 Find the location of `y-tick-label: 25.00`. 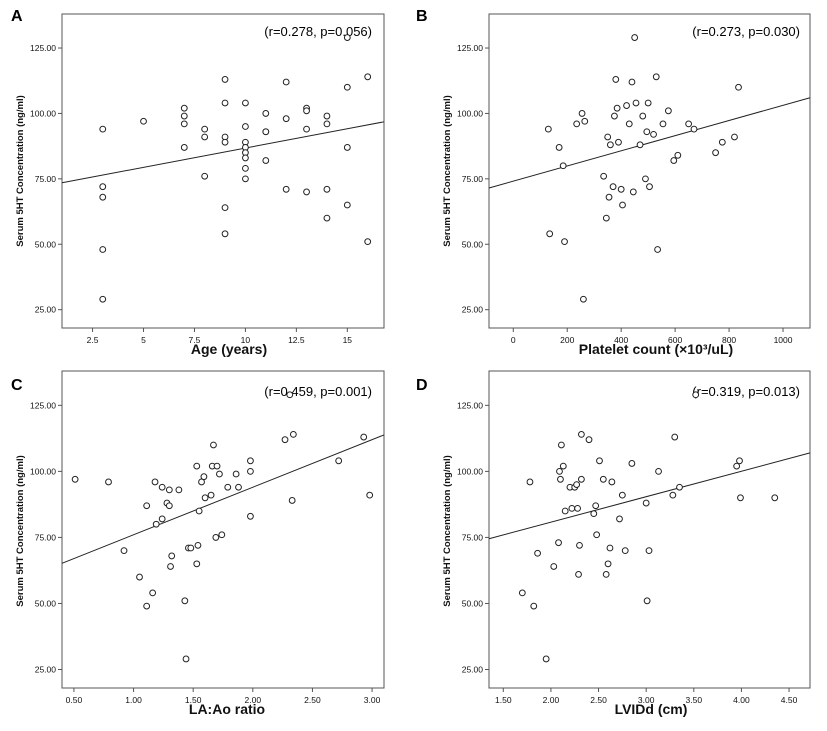

y-tick-label: 25.00 is located at coordinates (473, 310).